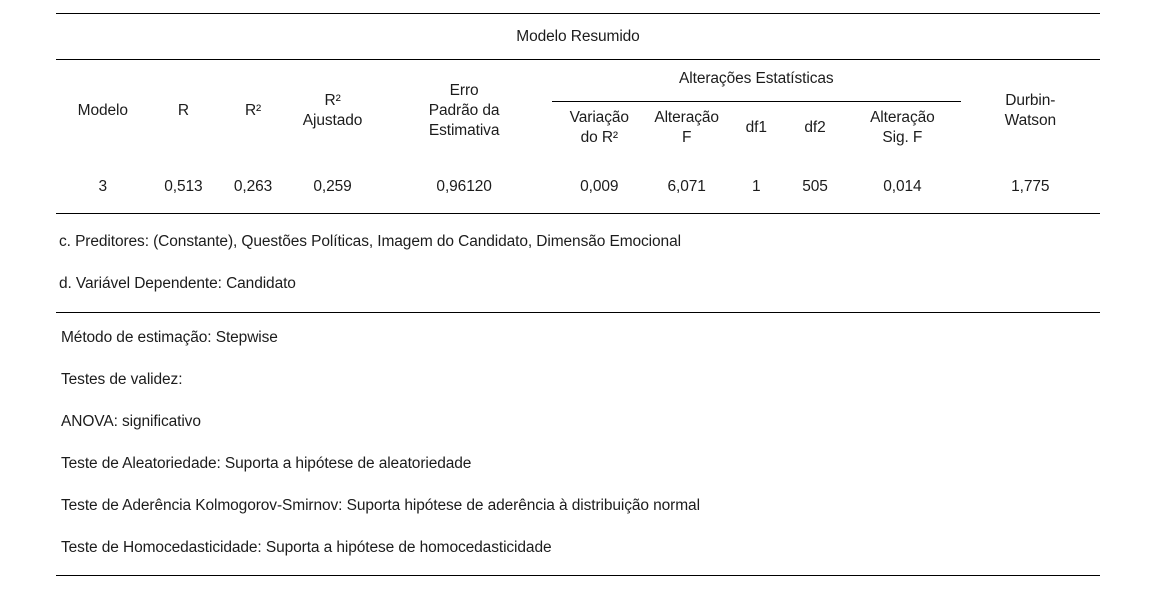  What do you see at coordinates (169, 337) in the screenshot?
I see `note-estimation-method: Método de estimação: Stepwise` at bounding box center [169, 337].